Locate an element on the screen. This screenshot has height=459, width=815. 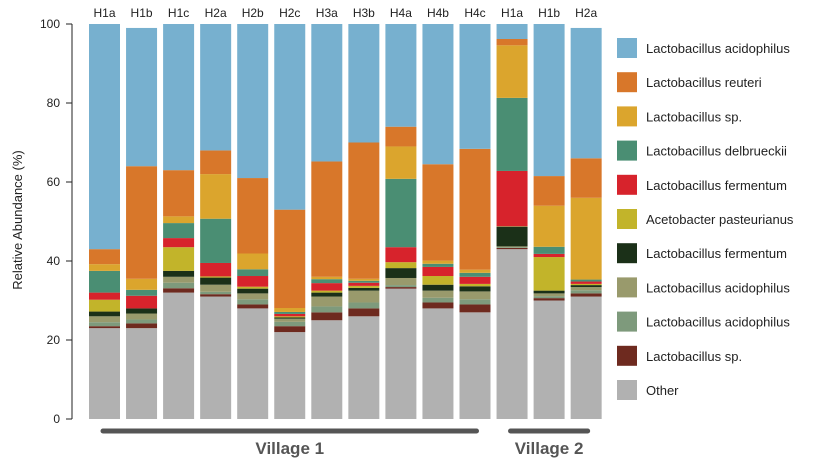
y-tick-label: 0 is located at coordinates (56, 419).